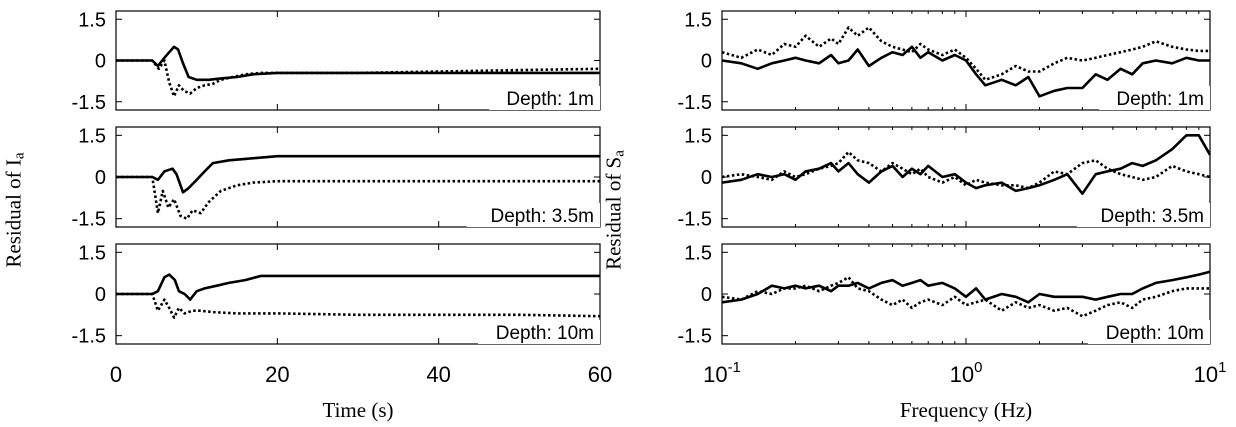 Image resolution: width=1236 pixels, height=427 pixels. Describe the element at coordinates (613, 213) in the screenshot. I see `y-axis-label-right-text: Residual of S` at that location.